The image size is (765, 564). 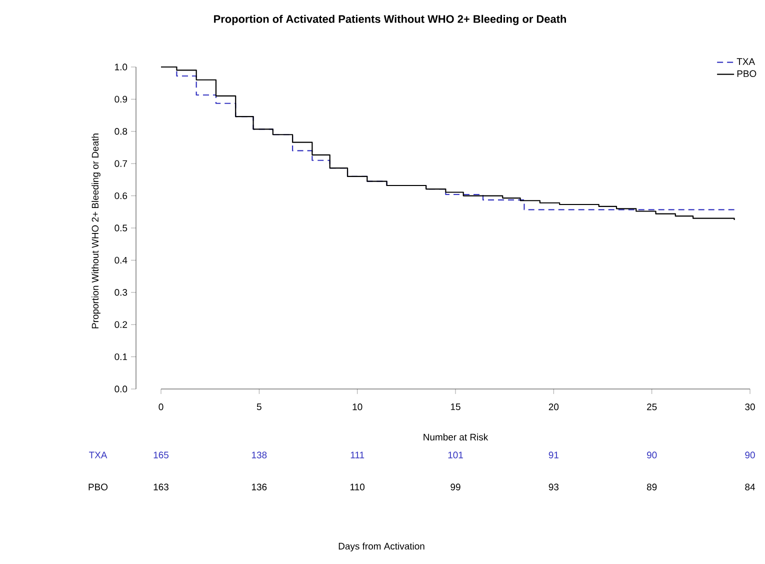 I want to click on y-tick-label: 0.1, so click(x=121, y=356).